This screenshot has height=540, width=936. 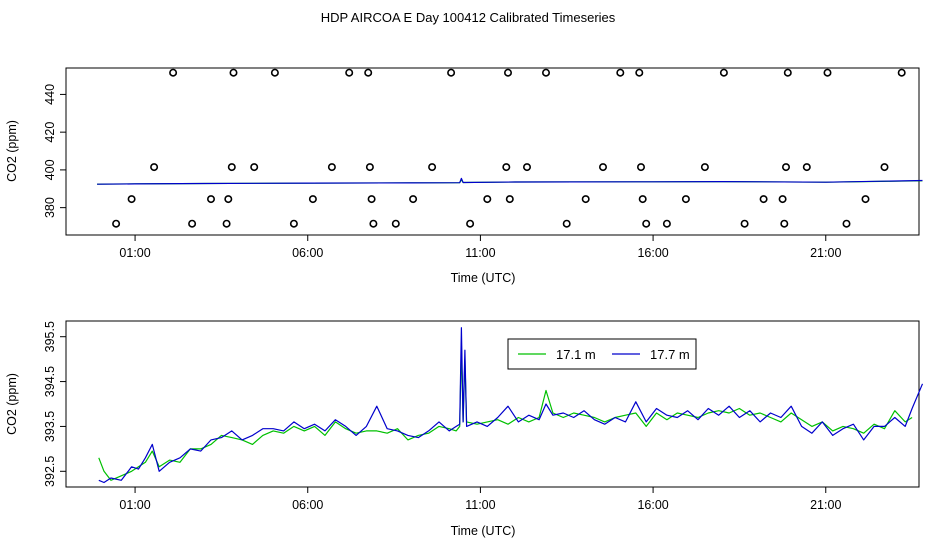 I want to click on p1-x-tick-label: 16:00, so click(x=652, y=253).